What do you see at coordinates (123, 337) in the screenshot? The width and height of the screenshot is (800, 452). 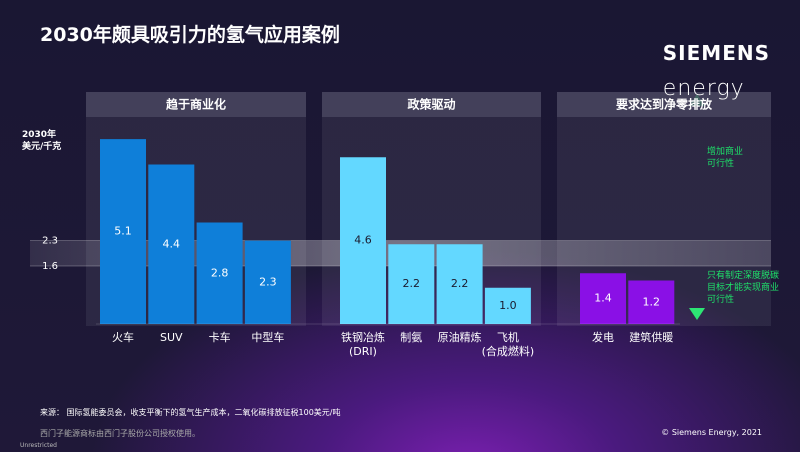 I see `x-tick-label: 火车` at bounding box center [123, 337].